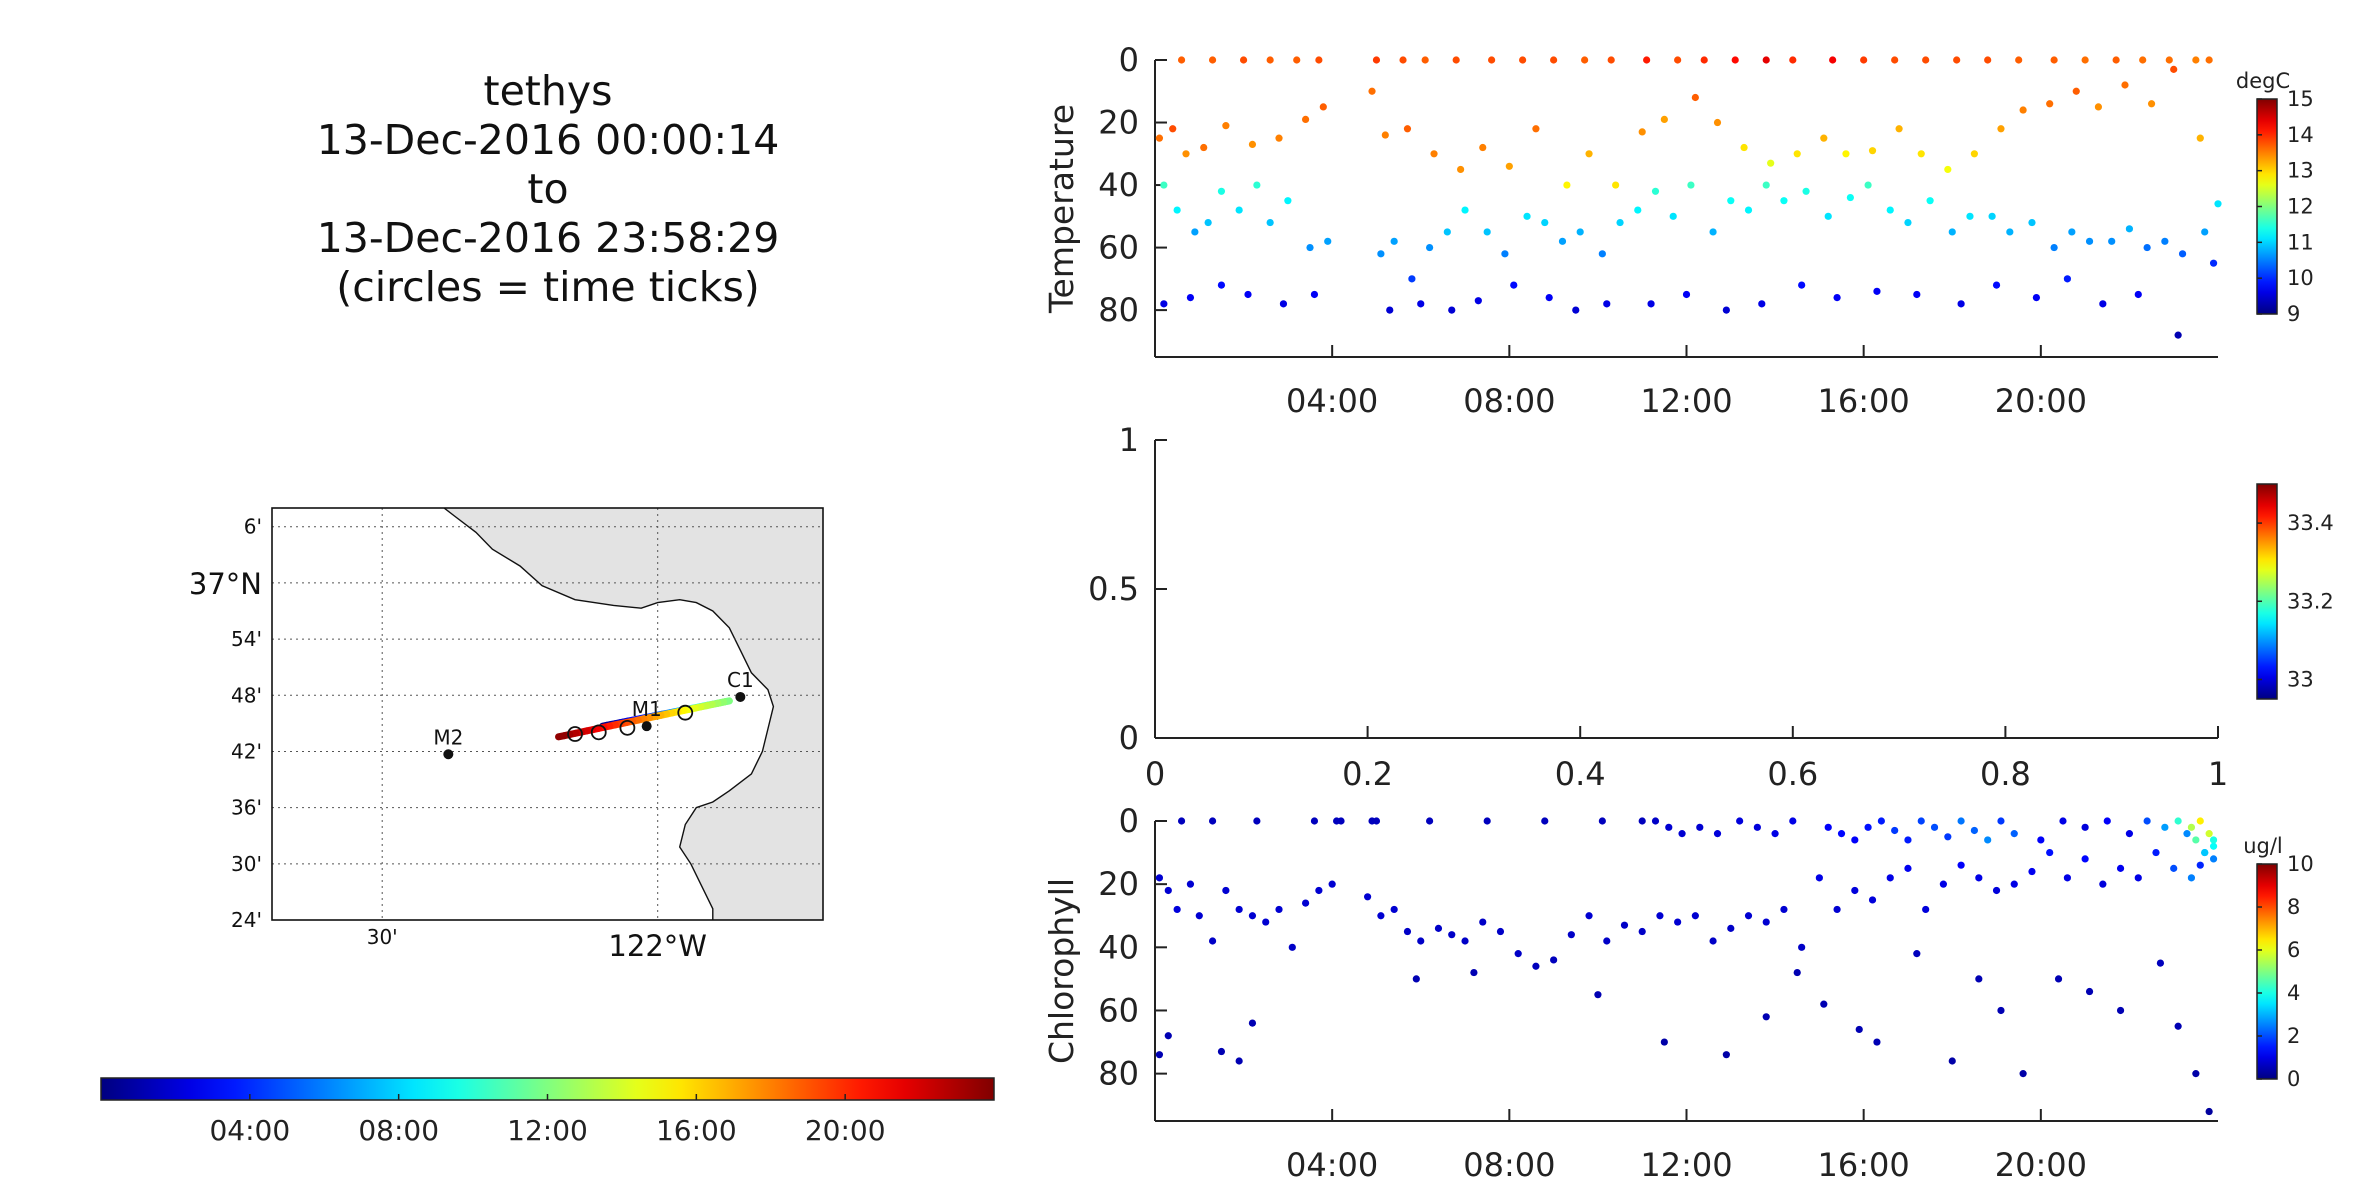  What do you see at coordinates (547, 189) in the screenshot?
I see `title-line-3: to` at bounding box center [547, 189].